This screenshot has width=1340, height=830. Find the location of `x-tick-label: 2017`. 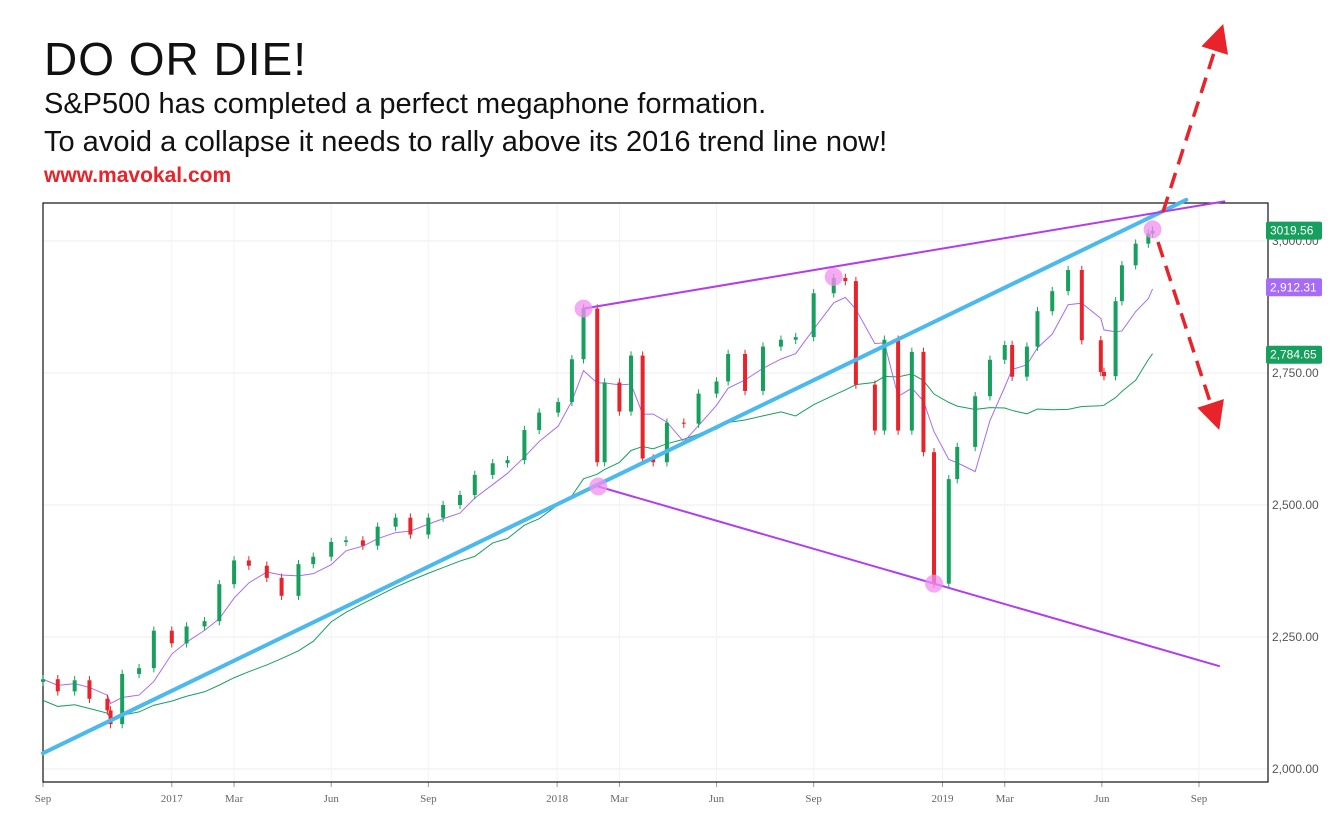

x-tick-label: 2017 is located at coordinates (172, 799).